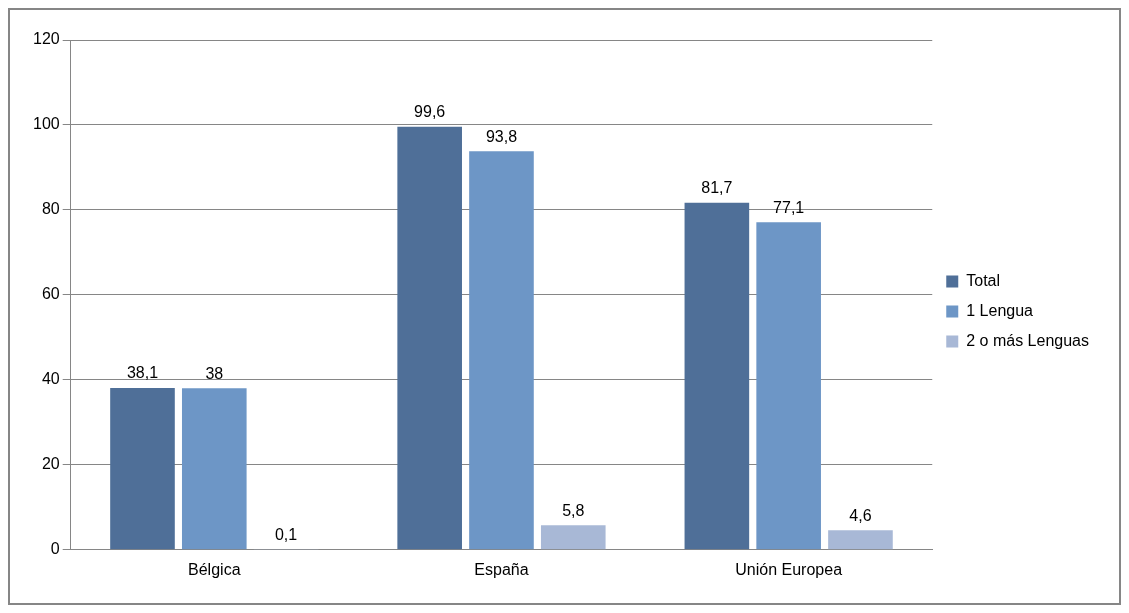 Image resolution: width=1129 pixels, height=613 pixels. I want to click on y-tick-label: 0, so click(55, 549).